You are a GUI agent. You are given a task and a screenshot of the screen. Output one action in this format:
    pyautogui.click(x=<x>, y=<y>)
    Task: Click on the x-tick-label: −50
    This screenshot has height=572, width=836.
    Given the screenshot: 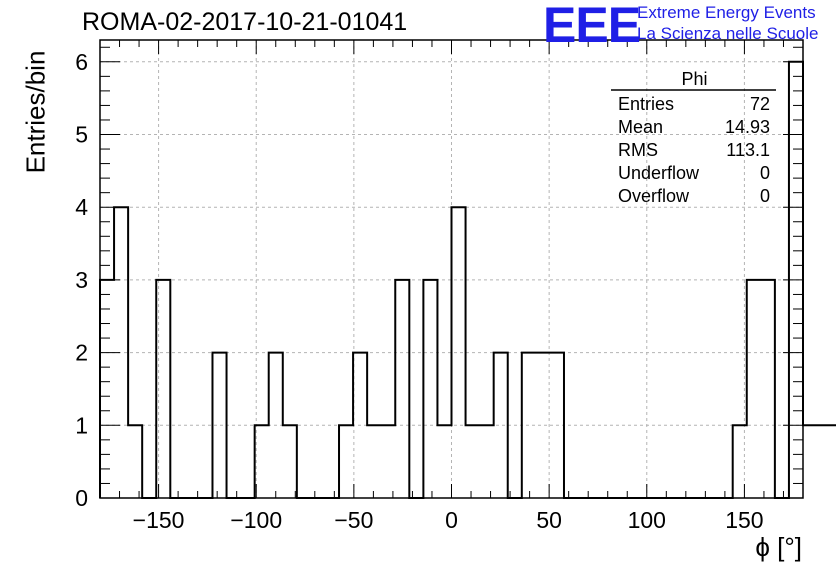 What is the action you would take?
    pyautogui.click(x=353, y=520)
    